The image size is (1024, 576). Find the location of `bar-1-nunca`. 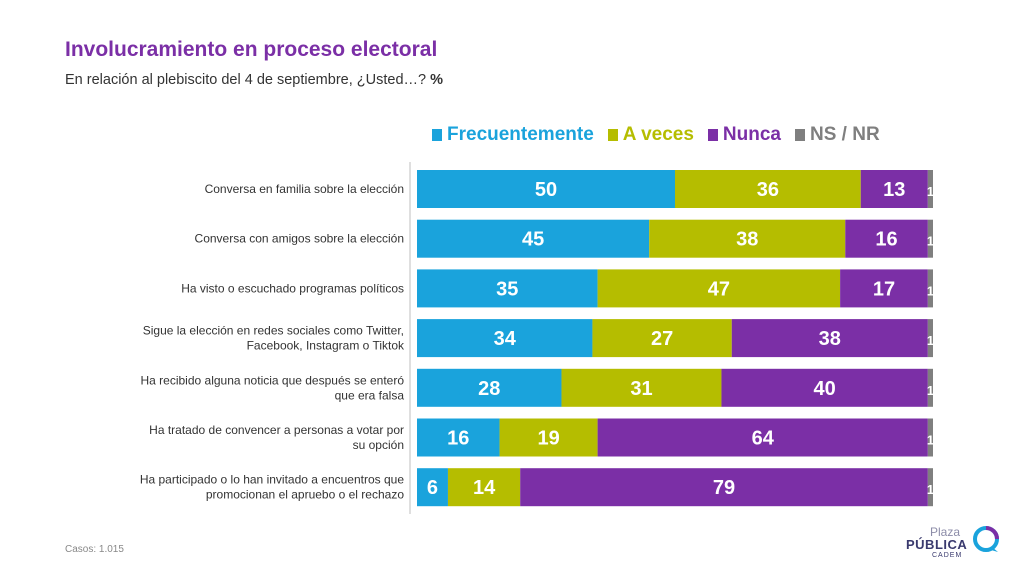

bar-1-nunca is located at coordinates (886, 238).